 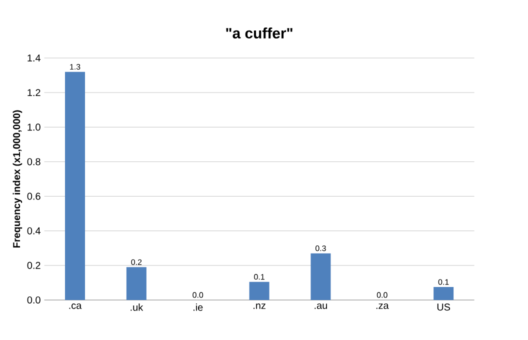 I want to click on y-tick-label: 0.2, so click(x=33, y=265).